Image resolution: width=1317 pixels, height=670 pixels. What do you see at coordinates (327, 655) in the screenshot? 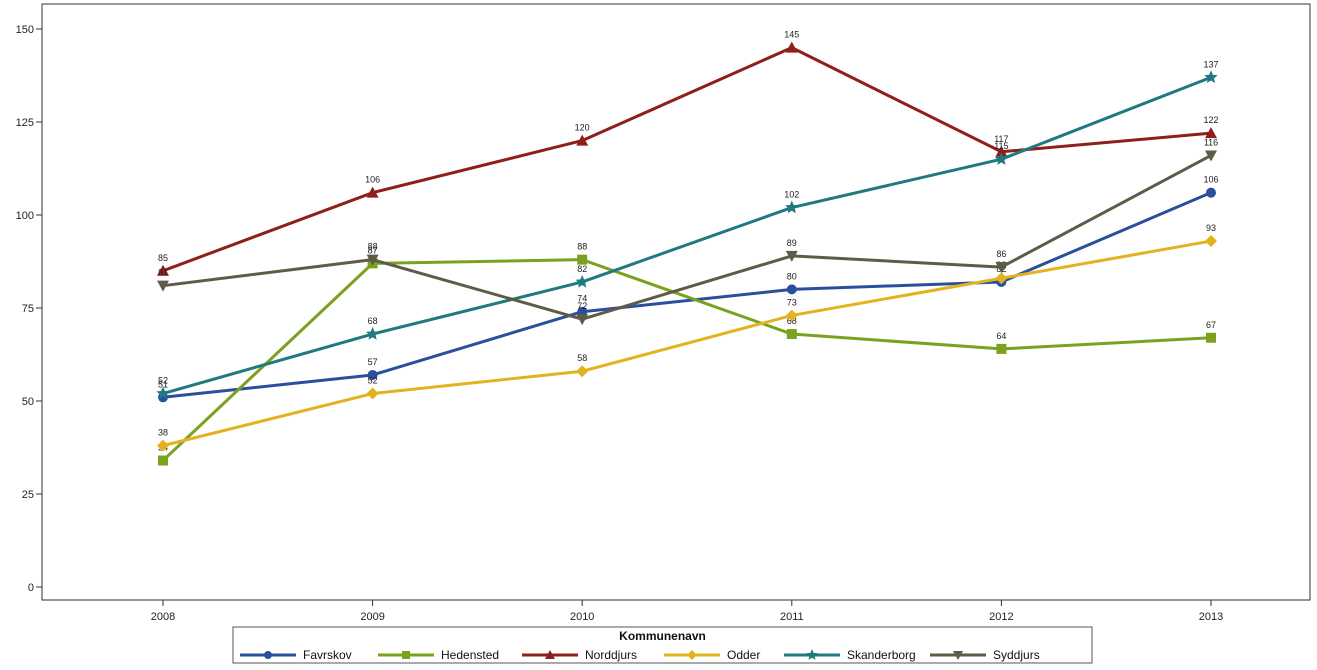
I see `legend-label: Favrskov` at bounding box center [327, 655].